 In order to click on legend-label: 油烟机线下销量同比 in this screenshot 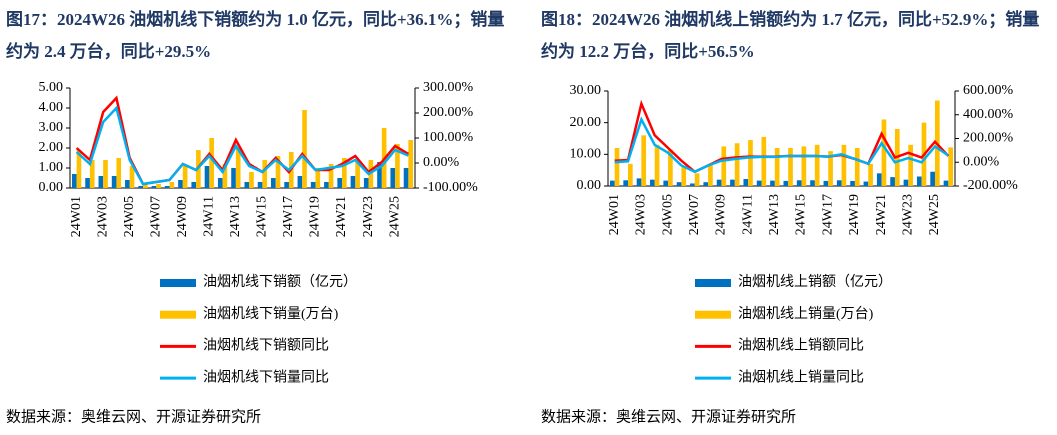, I will do `click(266, 377)`.